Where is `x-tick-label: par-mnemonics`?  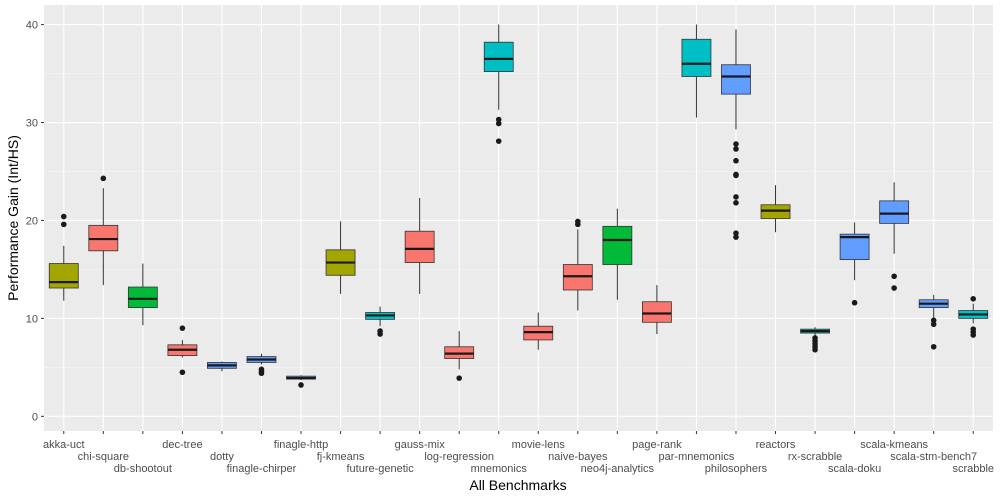 x-tick-label: par-mnemonics is located at coordinates (697, 457).